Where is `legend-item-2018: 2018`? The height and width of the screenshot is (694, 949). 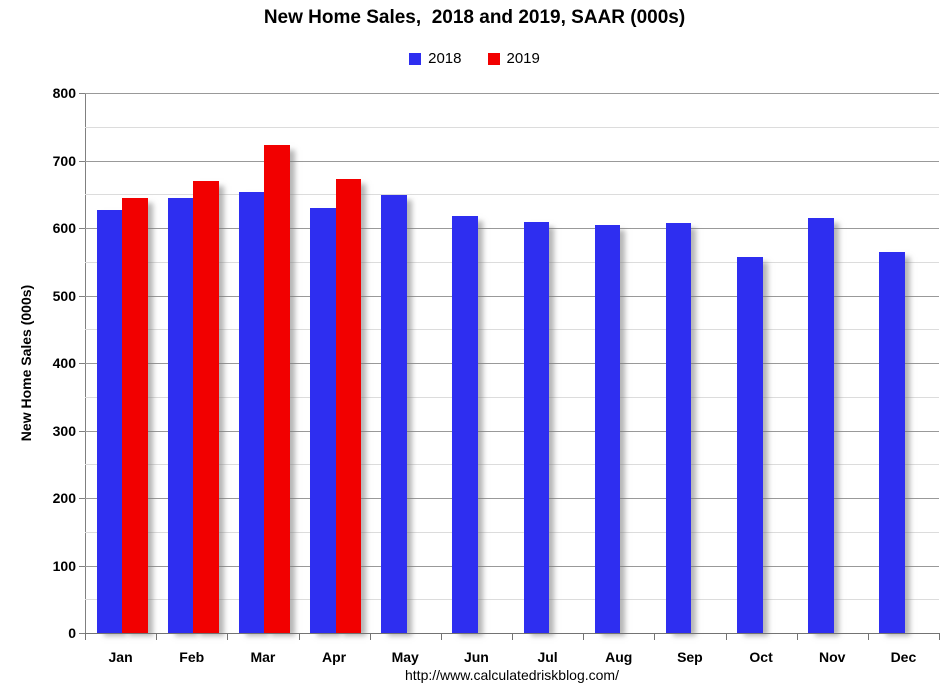
legend-item-2018: 2018 is located at coordinates (435, 58).